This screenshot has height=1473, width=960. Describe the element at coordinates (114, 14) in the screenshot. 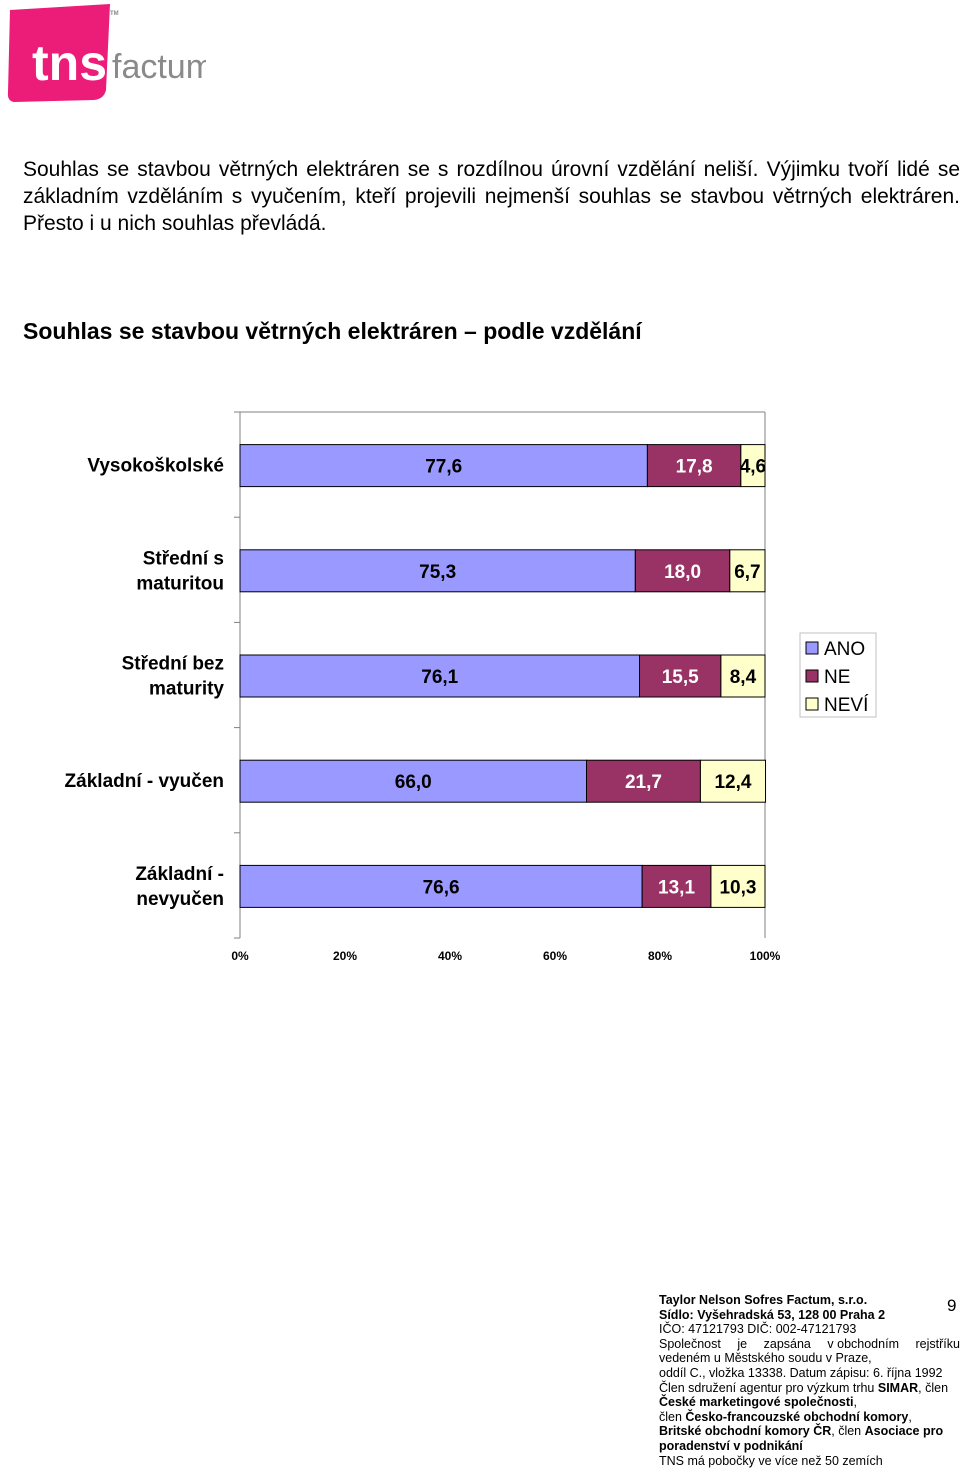

I see `logo-trademark: TM` at that location.